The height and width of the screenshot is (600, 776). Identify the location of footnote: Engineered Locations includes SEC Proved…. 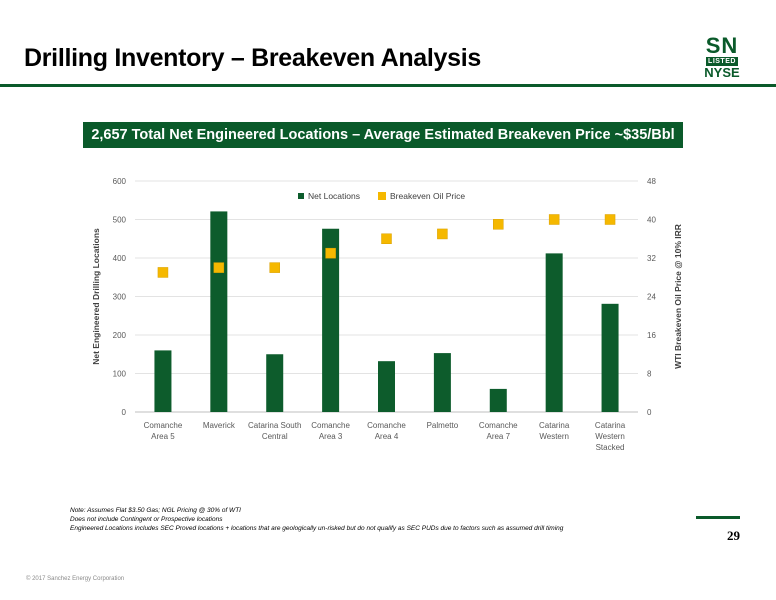
(317, 528).